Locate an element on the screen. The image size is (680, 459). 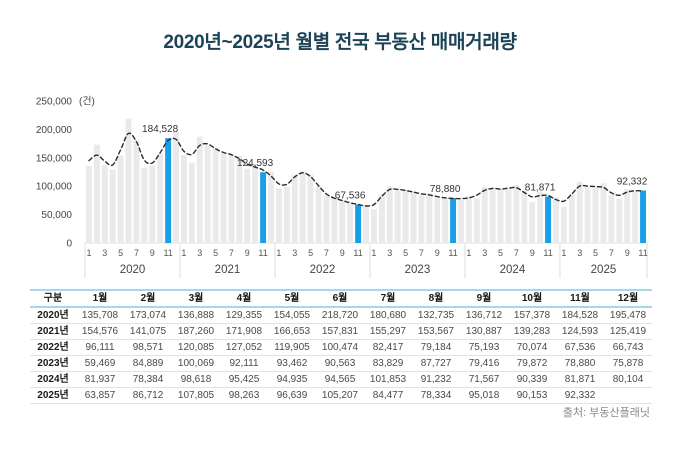
table-cell: 127,052 is located at coordinates (244, 347).